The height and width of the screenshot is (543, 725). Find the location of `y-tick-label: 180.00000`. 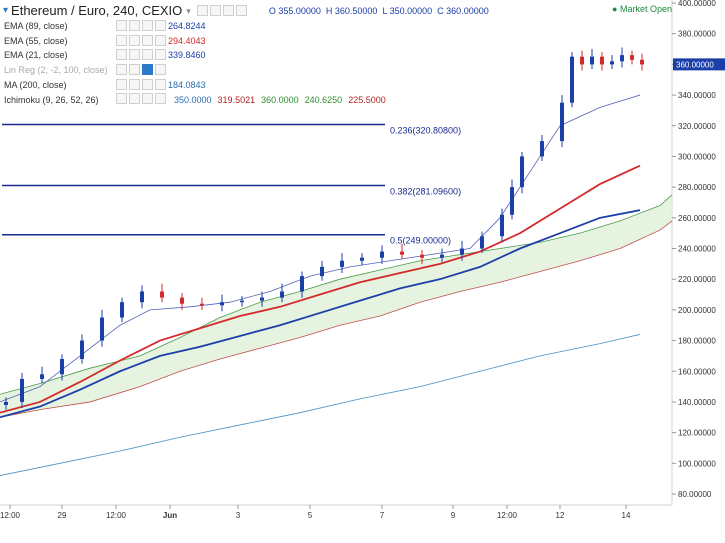

y-tick-label: 180.00000 is located at coordinates (697, 341).